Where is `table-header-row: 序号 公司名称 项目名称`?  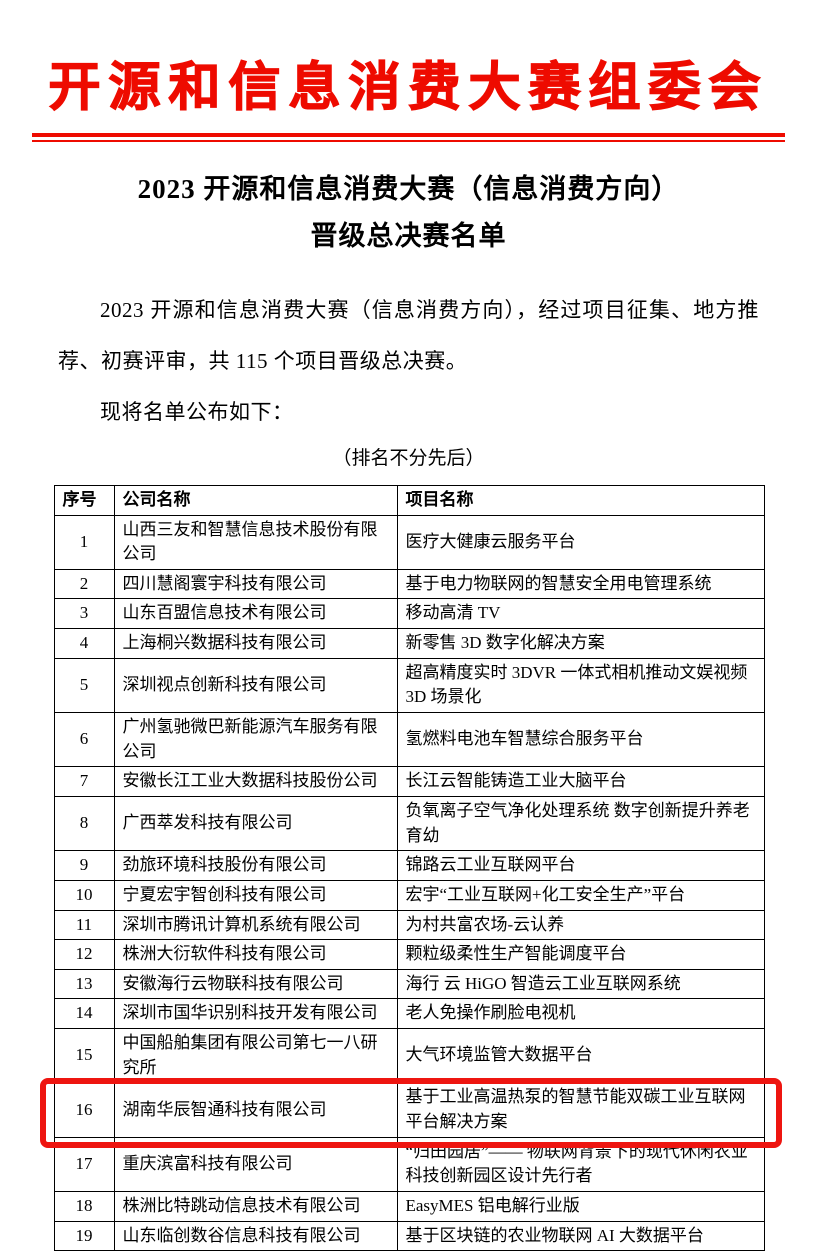 table-header-row: 序号 公司名称 项目名称 is located at coordinates (409, 500).